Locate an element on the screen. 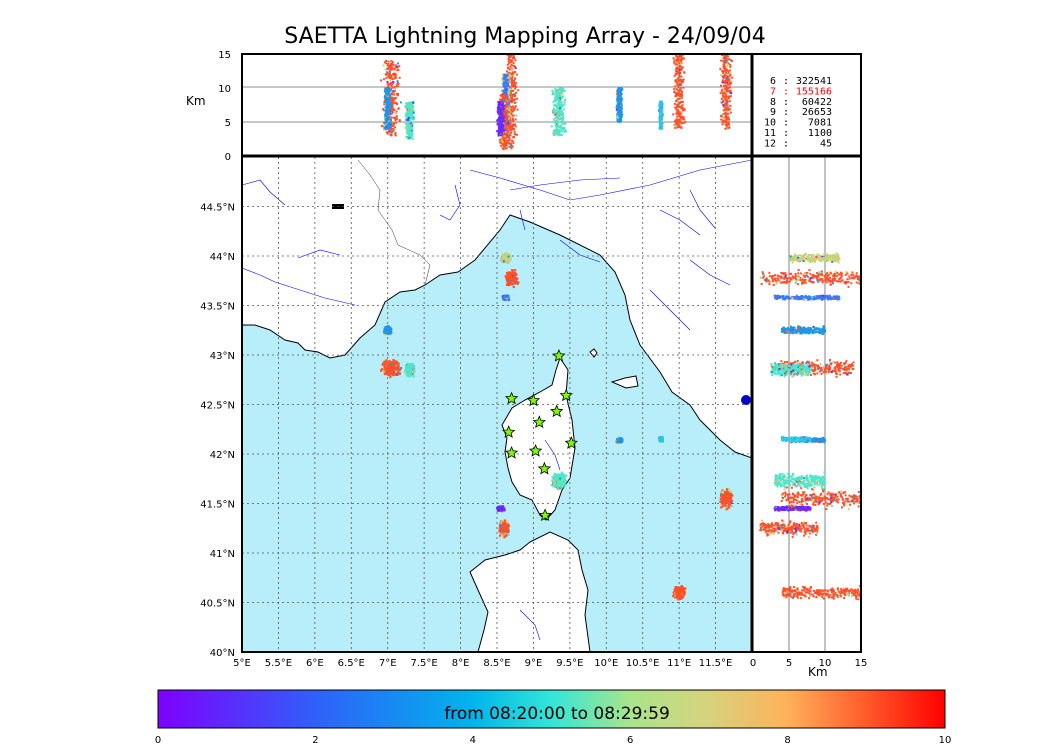  lake-bolsena is located at coordinates (746, 400).